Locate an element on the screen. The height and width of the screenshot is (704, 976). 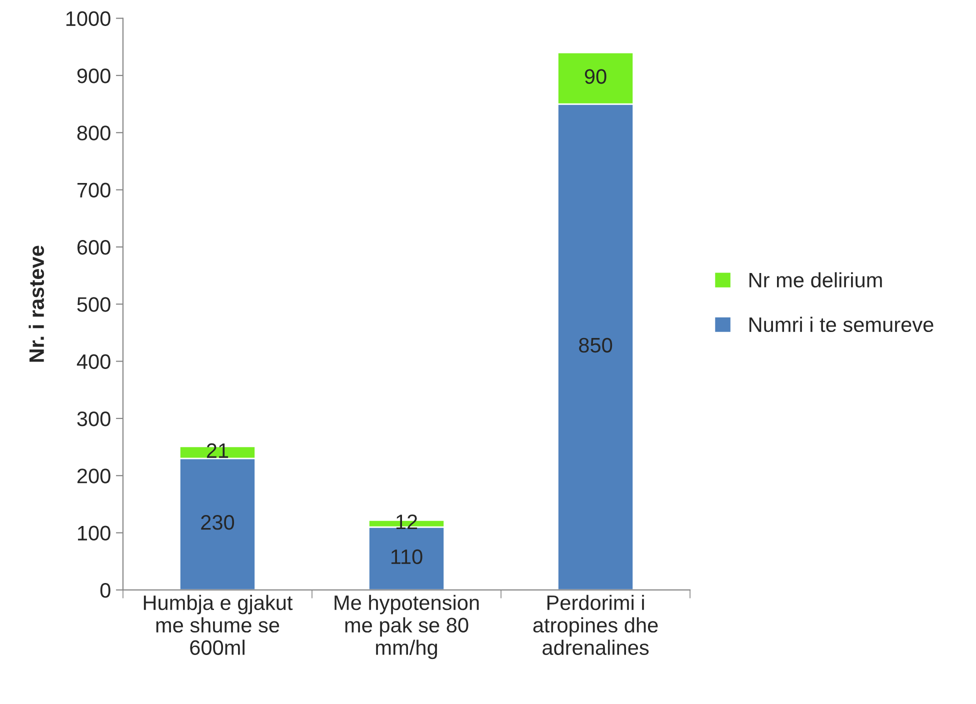
y-axis-title: Nr. i rasteve is located at coordinates (36, 304).